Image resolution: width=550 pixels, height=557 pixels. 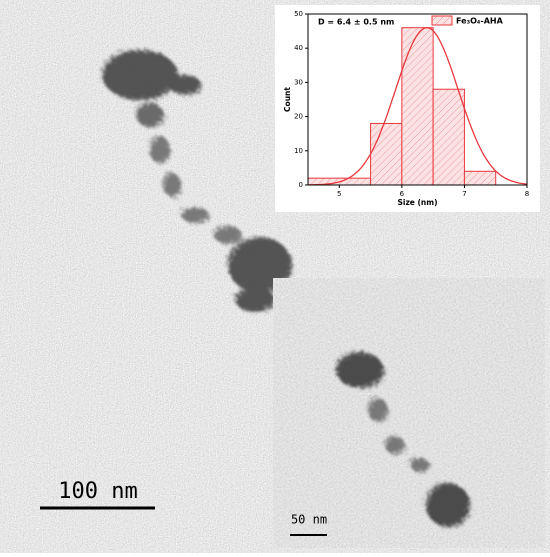 I want to click on legend-swatch, so click(x=442, y=20).